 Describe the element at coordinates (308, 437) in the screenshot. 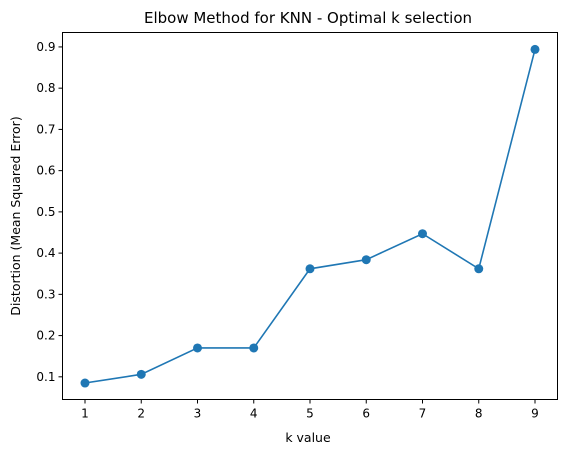

I see `x-axis-label: k value` at that location.